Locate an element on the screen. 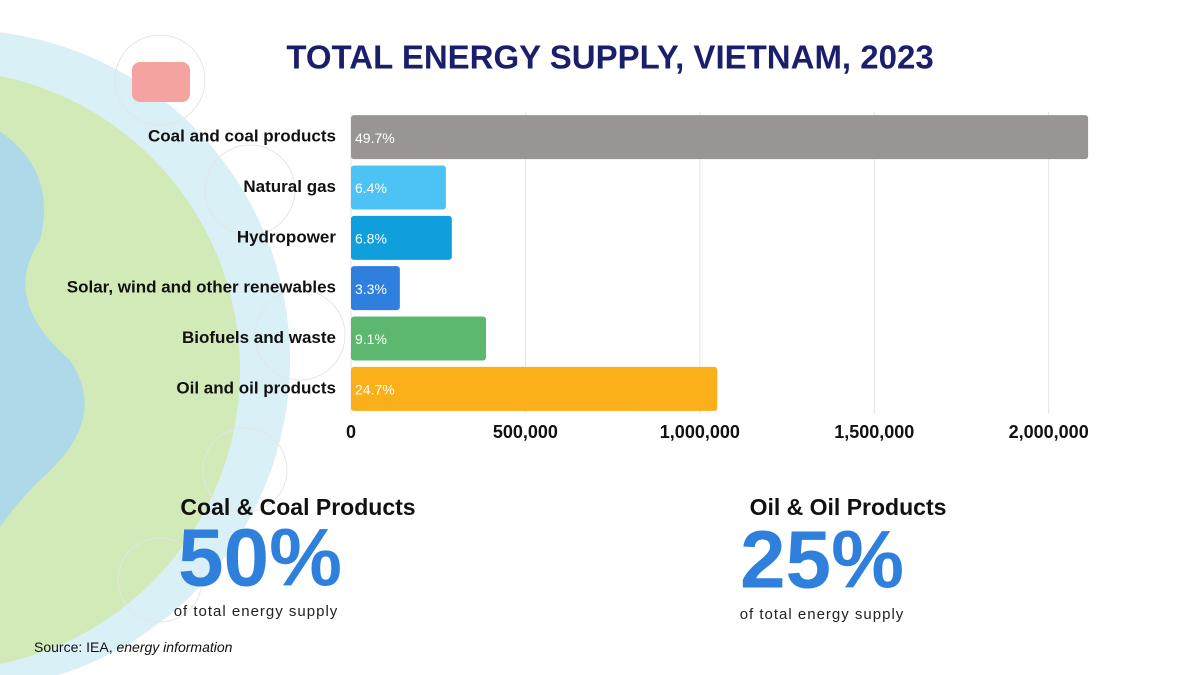 This screenshot has height=675, width=1200. value-label: 6.4% is located at coordinates (371, 188).